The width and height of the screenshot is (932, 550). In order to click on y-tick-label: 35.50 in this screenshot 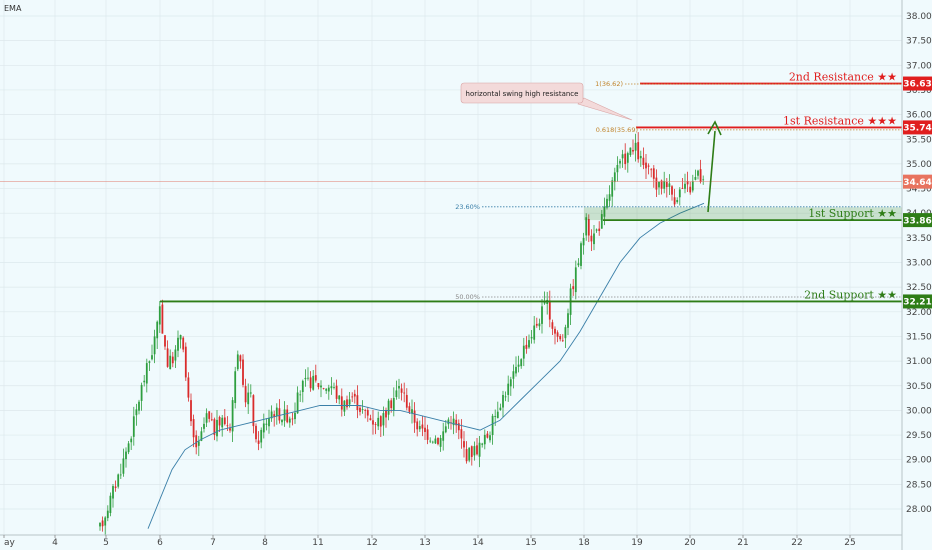, I will do `click(919, 140)`.